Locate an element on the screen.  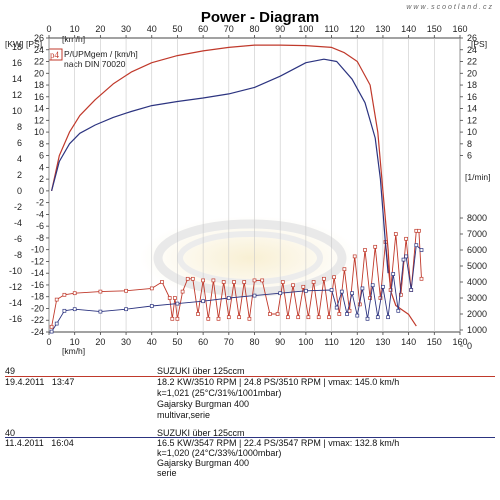
left-ps-tick-label: -14 is located at coordinates (37, 273).